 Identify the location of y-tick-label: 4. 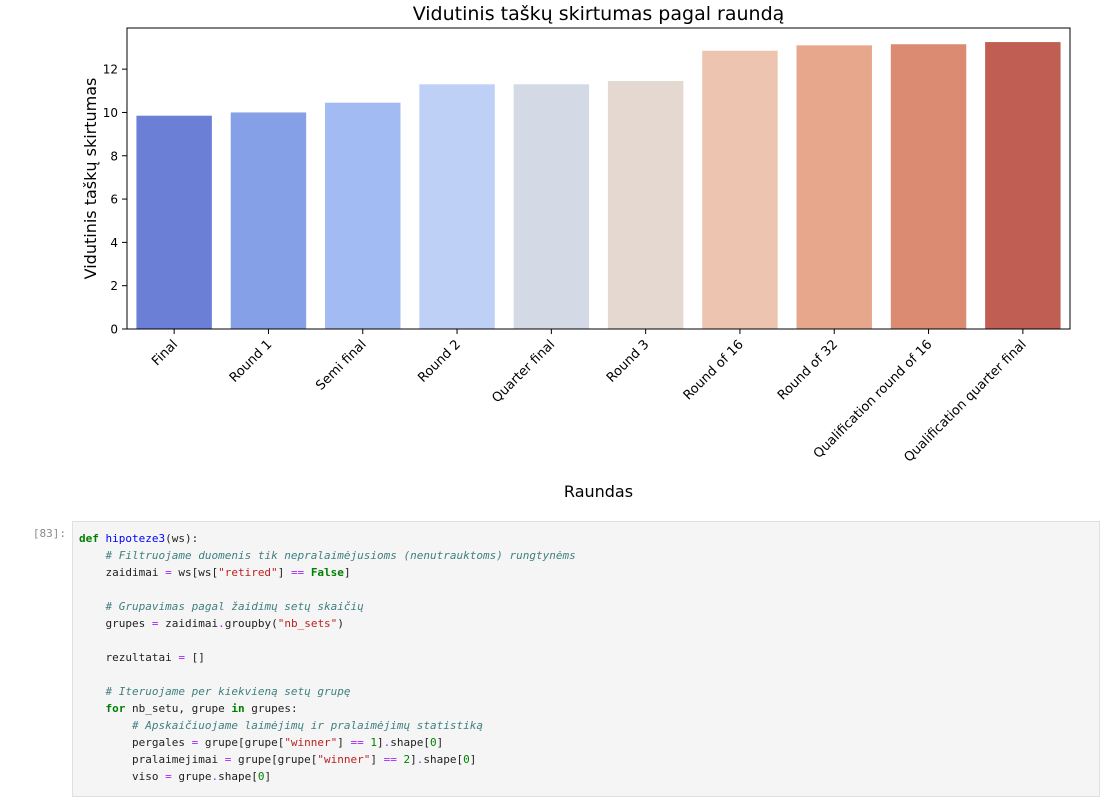
(114, 243).